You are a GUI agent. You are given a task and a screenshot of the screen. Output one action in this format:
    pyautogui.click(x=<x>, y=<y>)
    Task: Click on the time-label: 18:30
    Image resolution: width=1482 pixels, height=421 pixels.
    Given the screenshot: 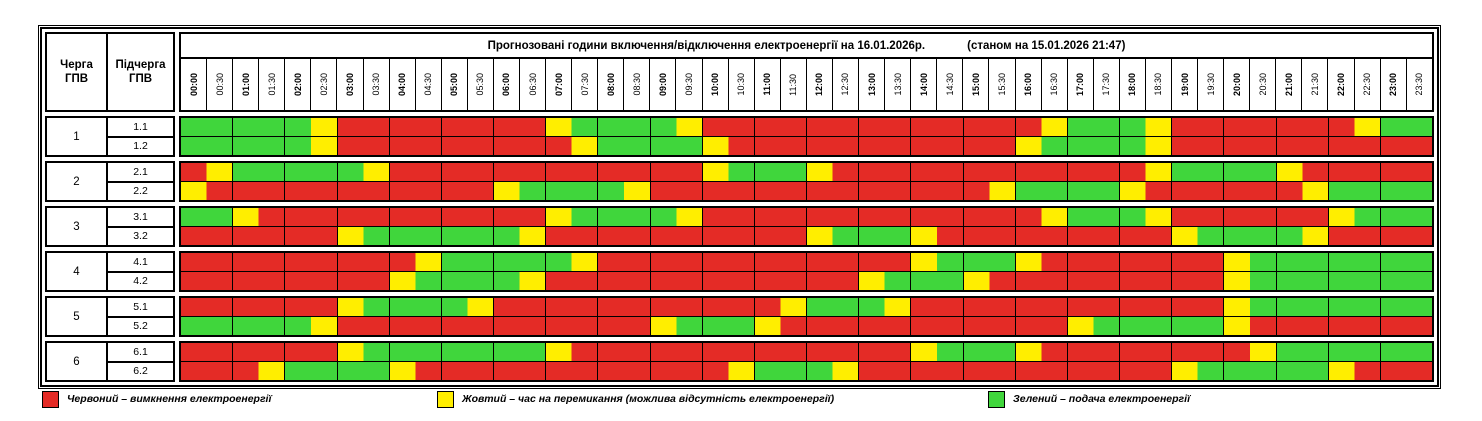 What is the action you would take?
    pyautogui.click(x=1158, y=84)
    